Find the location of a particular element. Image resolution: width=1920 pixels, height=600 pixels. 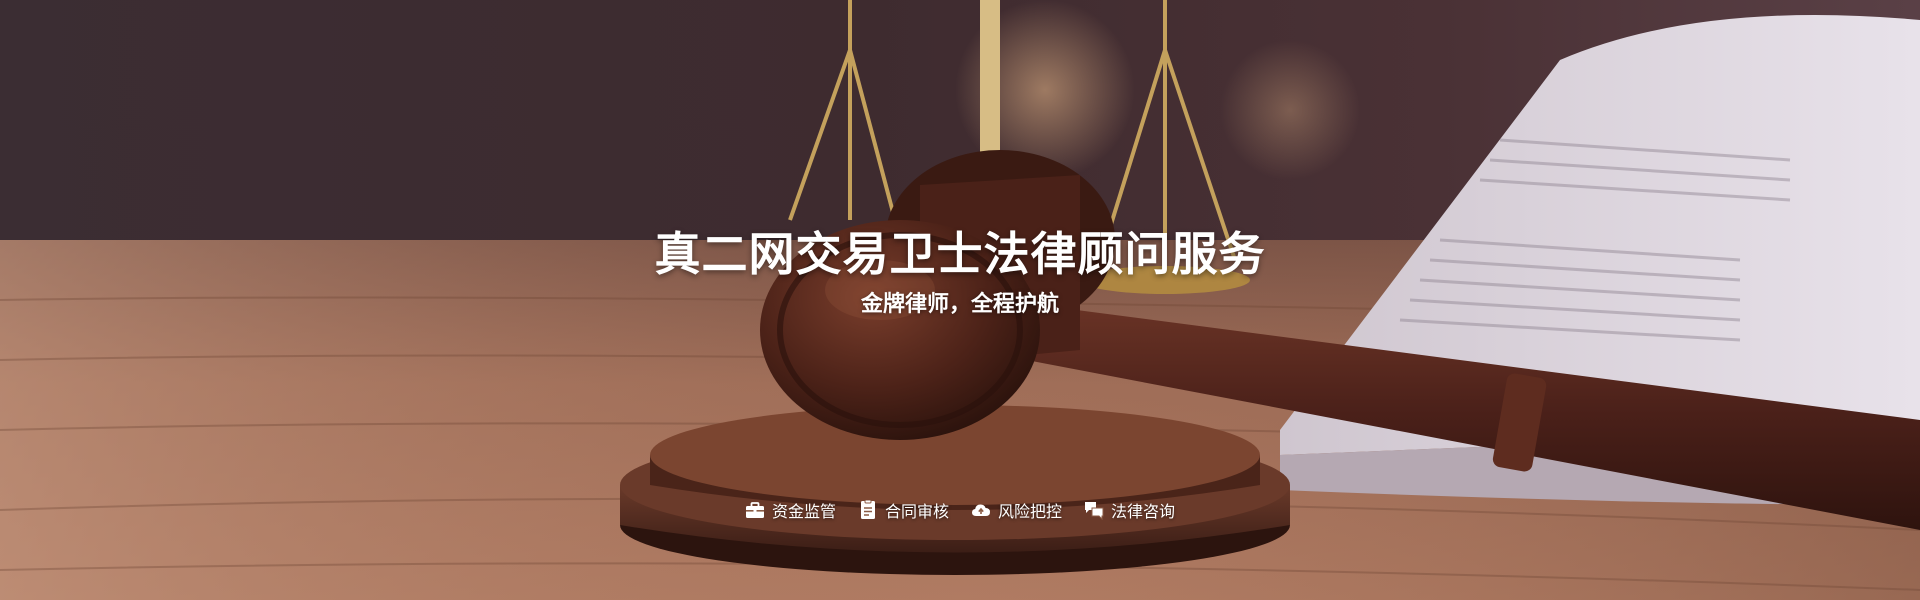

feature-legal-consultation: 法律咨询 is located at coordinates (1129, 510).